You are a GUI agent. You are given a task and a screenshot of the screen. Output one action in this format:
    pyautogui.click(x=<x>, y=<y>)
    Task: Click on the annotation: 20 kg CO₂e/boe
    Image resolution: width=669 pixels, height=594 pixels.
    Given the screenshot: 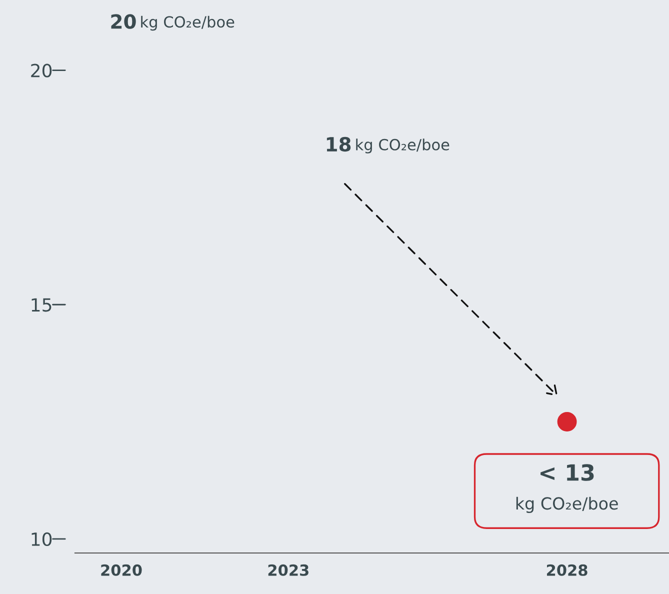 What is the action you would take?
    pyautogui.click(x=172, y=22)
    